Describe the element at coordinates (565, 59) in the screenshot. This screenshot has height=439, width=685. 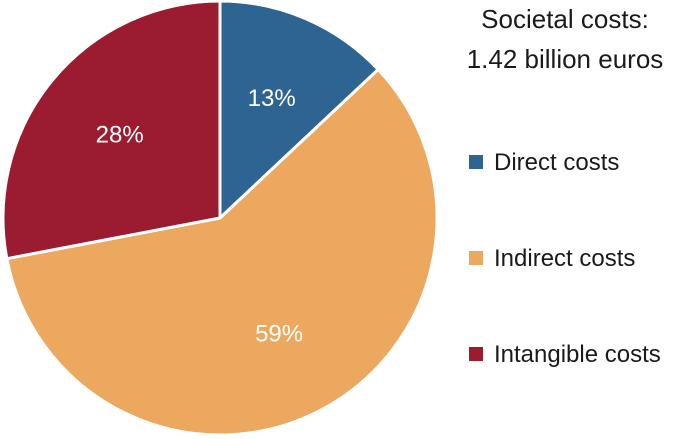
I see `chart-title-line-2: 1.42 billion euros` at that location.